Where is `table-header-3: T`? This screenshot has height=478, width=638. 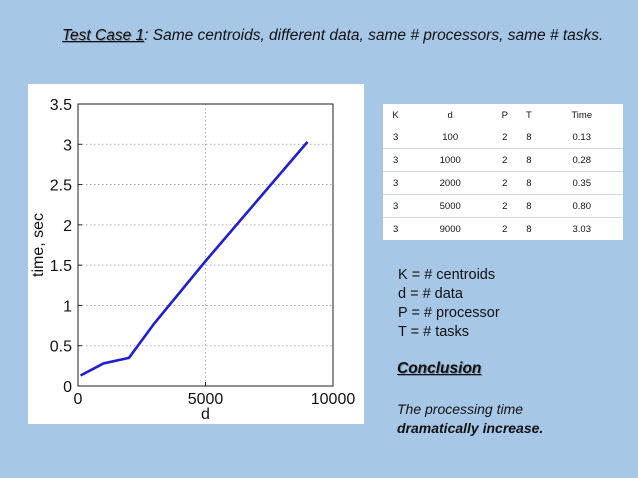 table-header-3: T is located at coordinates (529, 115).